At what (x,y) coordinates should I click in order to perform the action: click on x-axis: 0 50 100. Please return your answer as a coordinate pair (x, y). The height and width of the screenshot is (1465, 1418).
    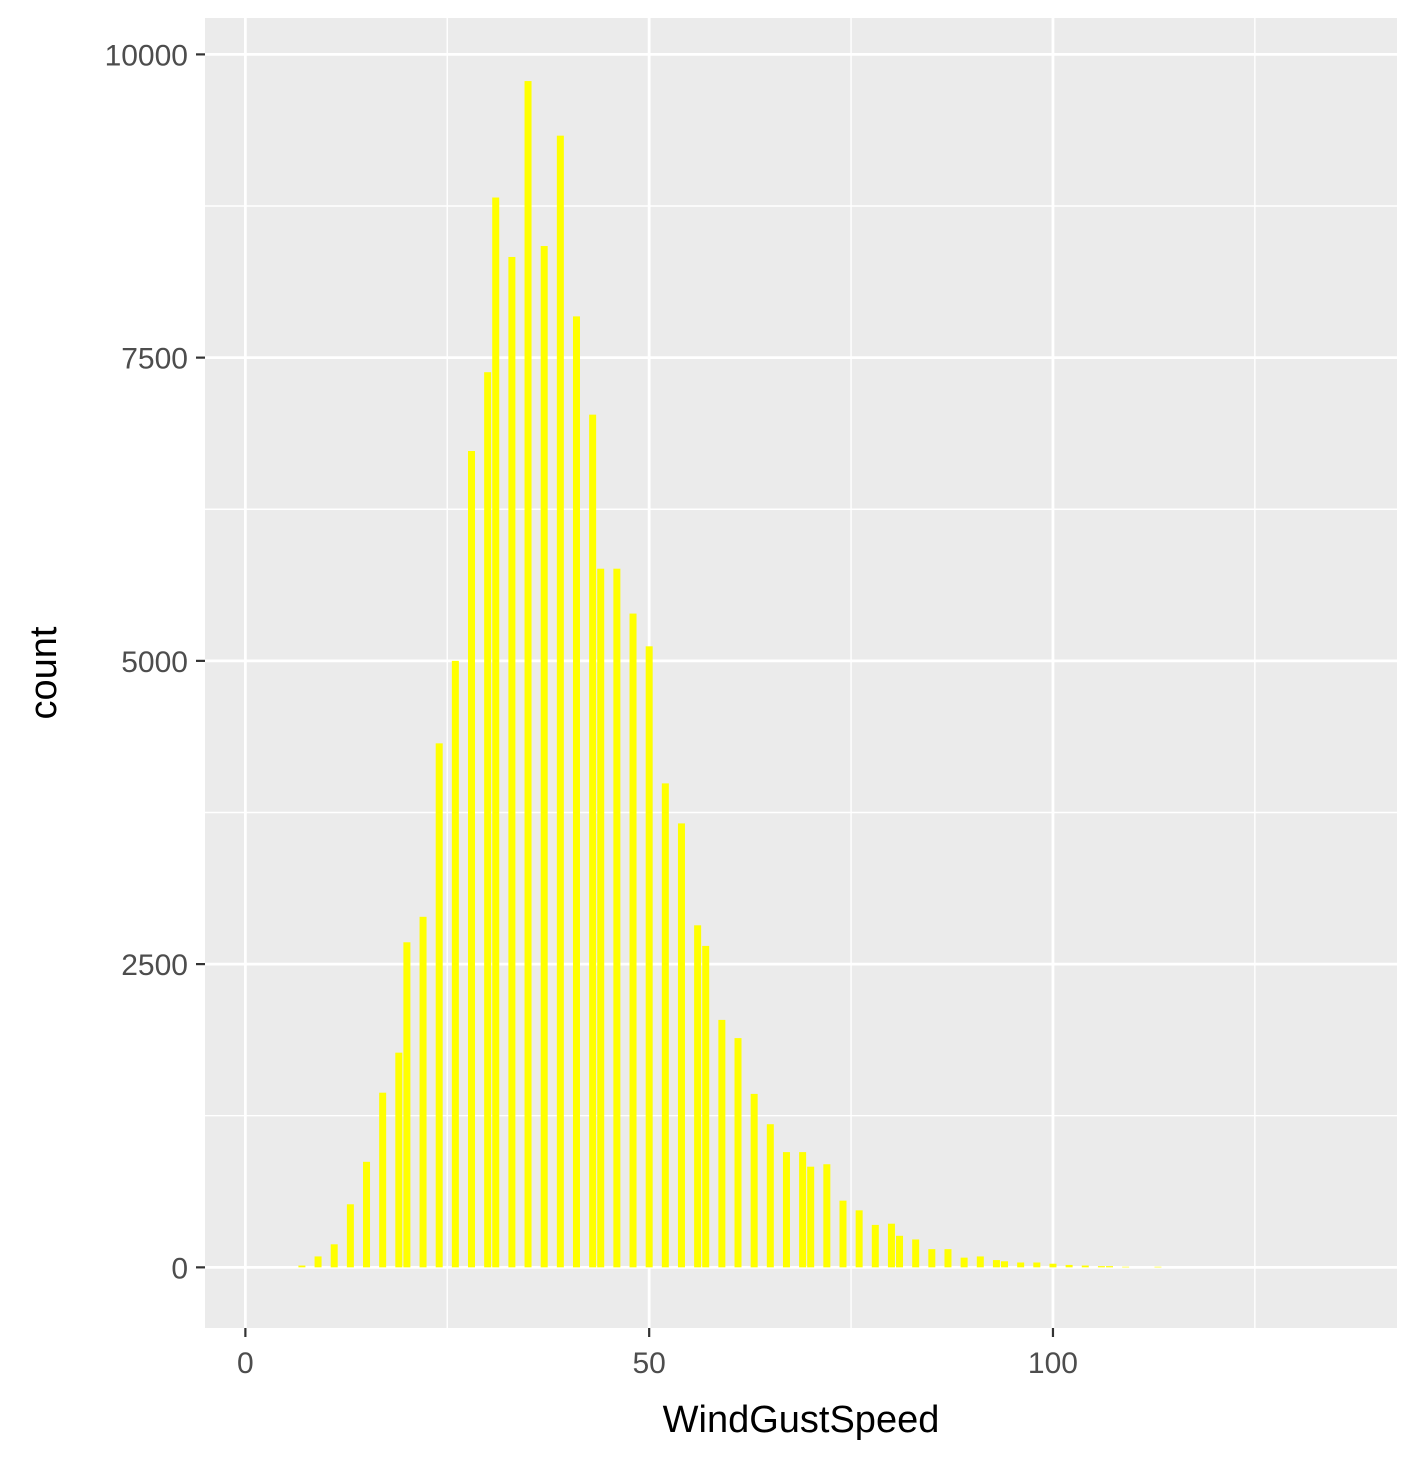
    Looking at the image, I should click on (657, 1354).